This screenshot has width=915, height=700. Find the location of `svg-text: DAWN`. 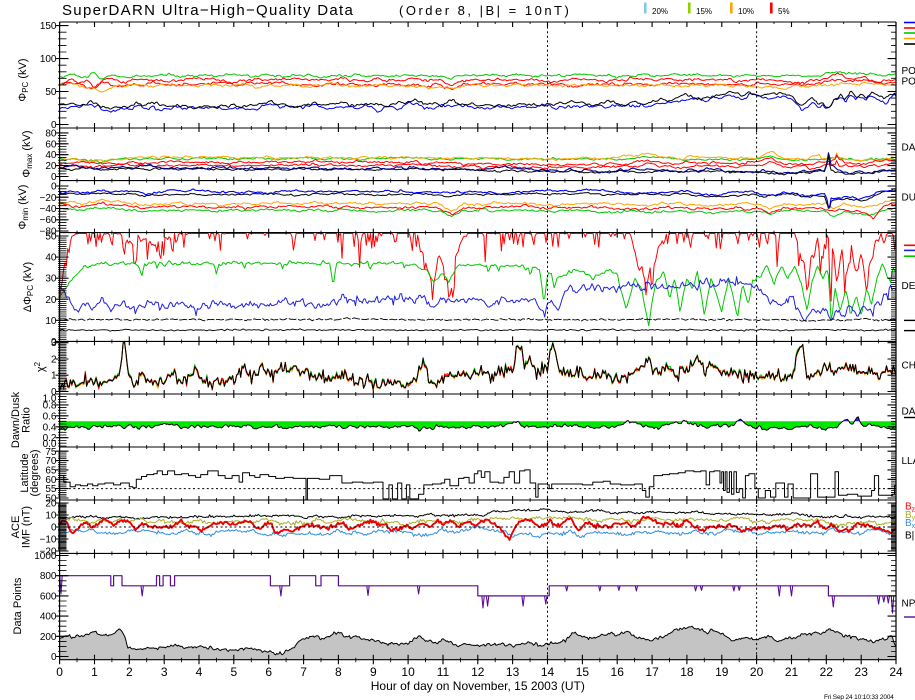

svg-text: DAWN is located at coordinates (908, 148).